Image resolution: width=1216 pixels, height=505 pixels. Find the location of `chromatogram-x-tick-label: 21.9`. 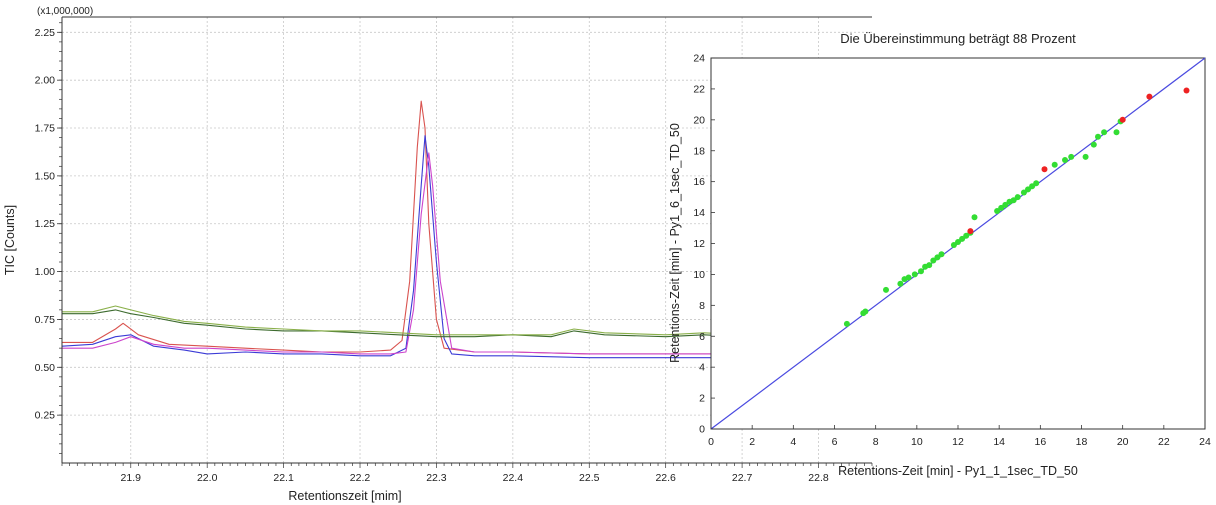

chromatogram-x-tick-label: 21.9 is located at coordinates (131, 478).